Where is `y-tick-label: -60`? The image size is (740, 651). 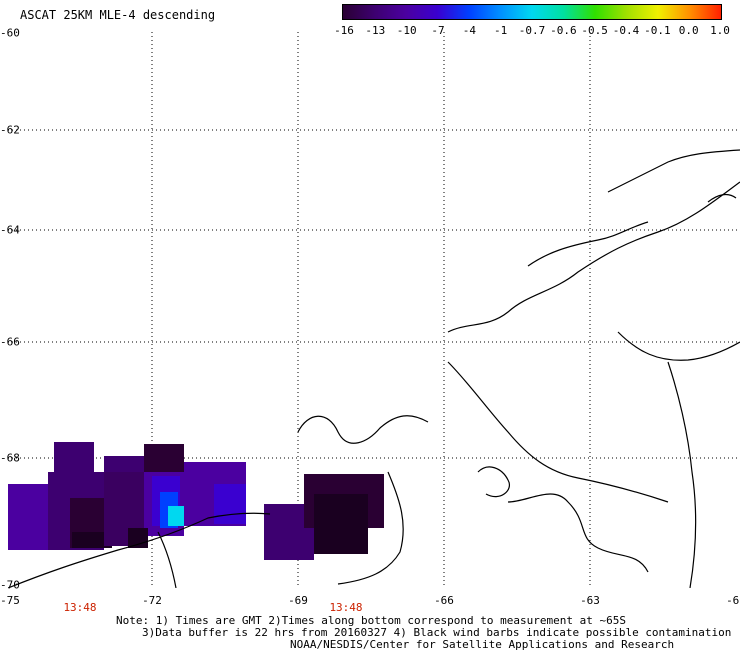
y-tick-label: -60 is located at coordinates (10, 33).